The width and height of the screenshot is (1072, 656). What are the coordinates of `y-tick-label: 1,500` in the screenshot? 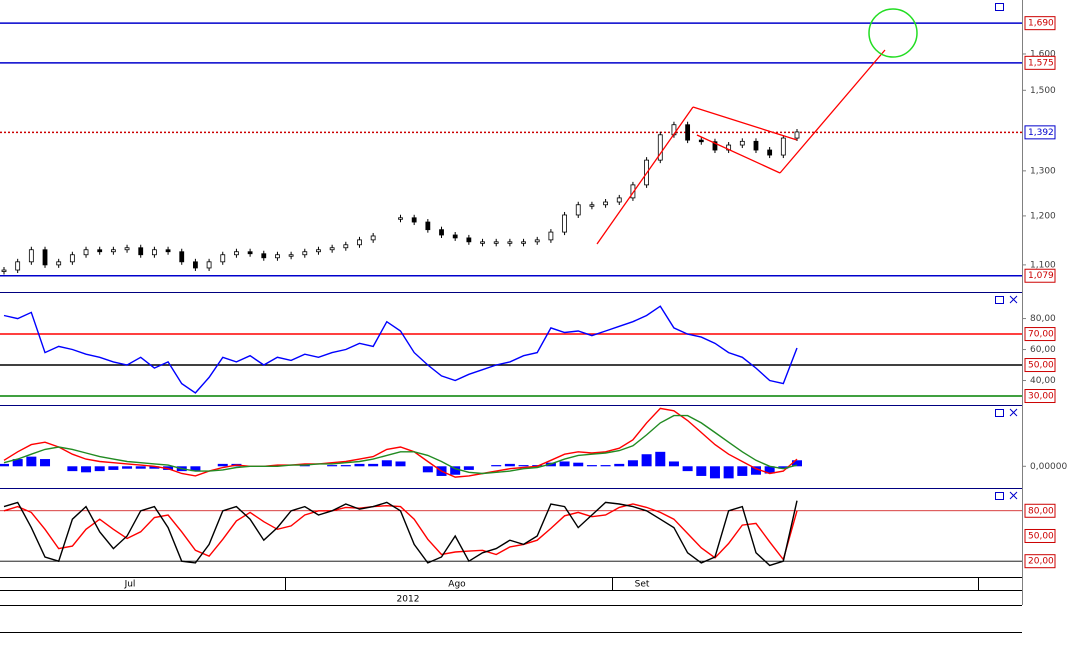 It's located at (1043, 91).